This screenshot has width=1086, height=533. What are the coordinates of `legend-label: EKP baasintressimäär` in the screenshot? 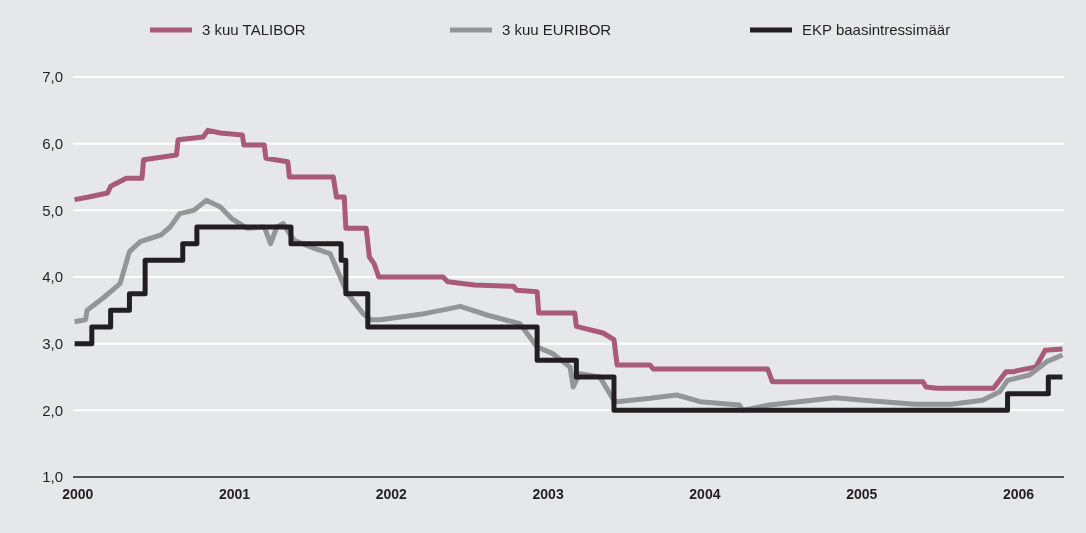 It's located at (876, 30).